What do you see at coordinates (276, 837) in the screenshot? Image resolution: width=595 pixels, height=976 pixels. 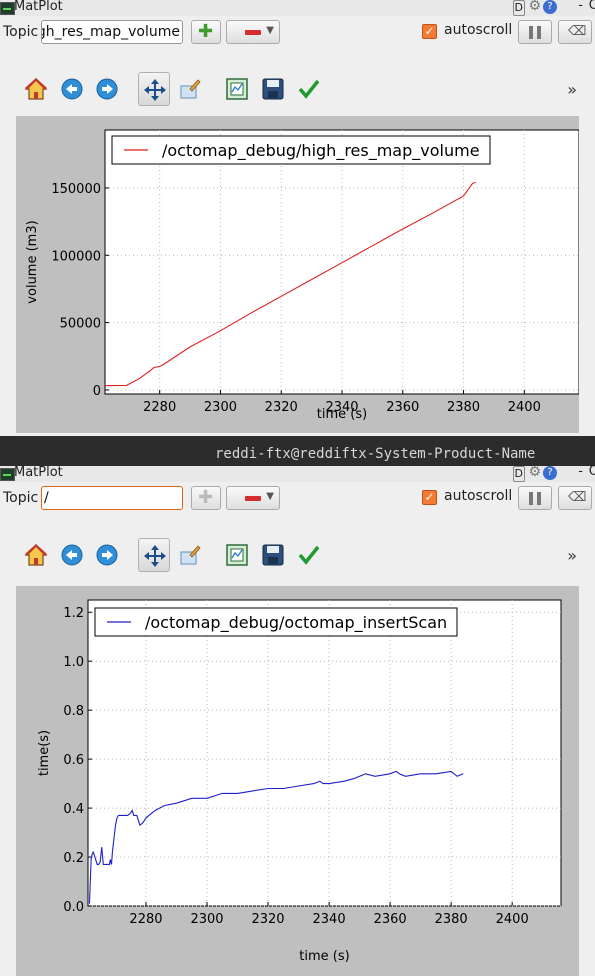 I see `series-line` at bounding box center [276, 837].